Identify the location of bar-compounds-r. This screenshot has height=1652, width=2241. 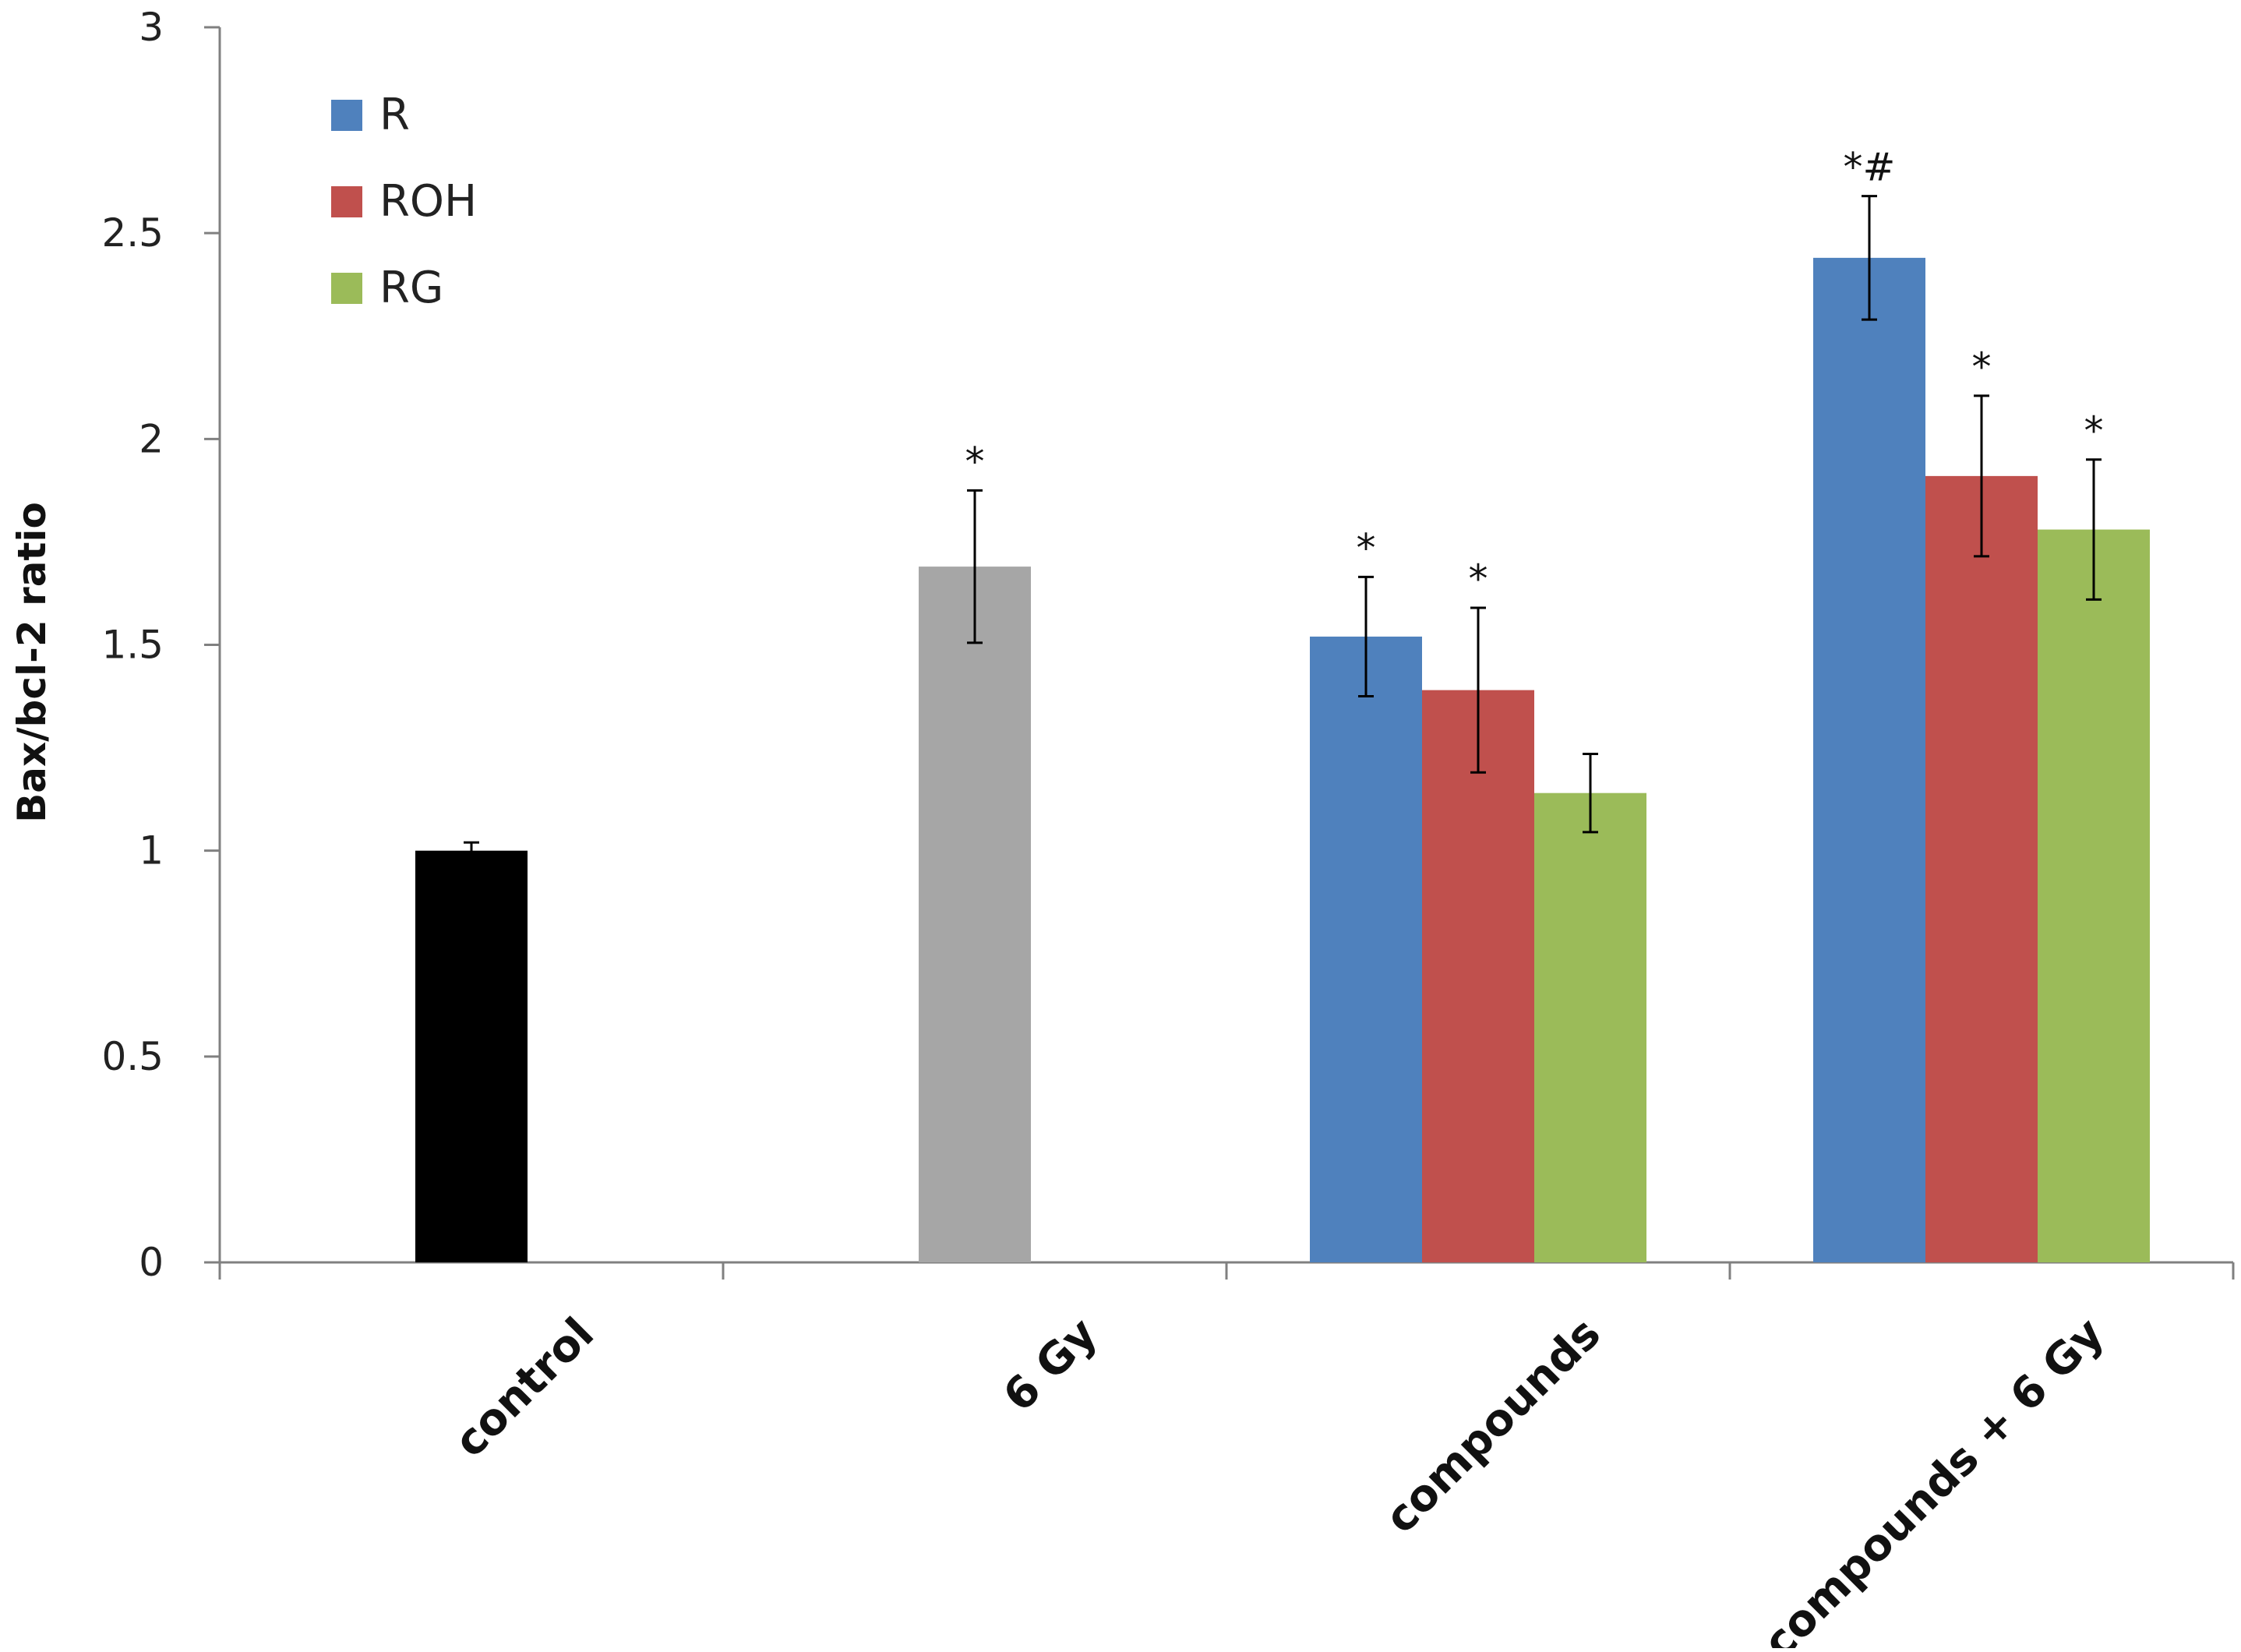
(1366, 949).